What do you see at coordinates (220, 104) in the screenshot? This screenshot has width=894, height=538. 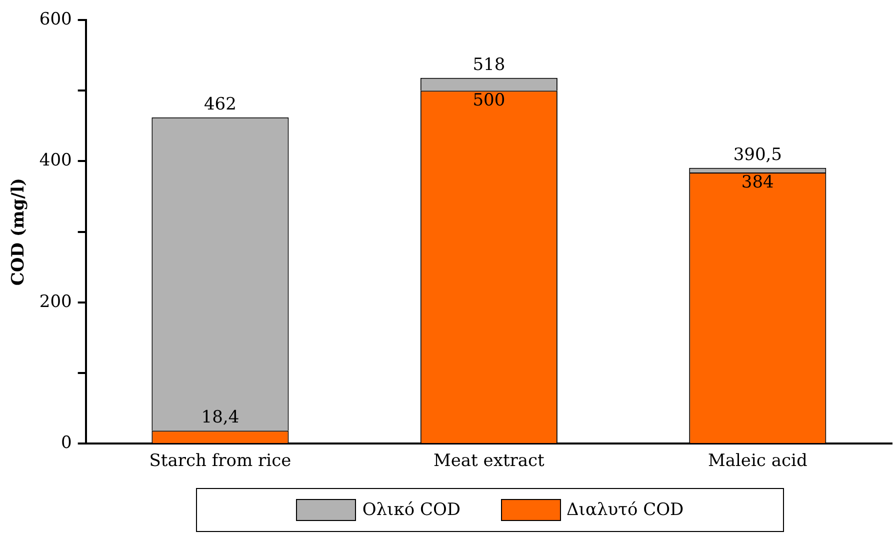 I see `total-label: 462` at bounding box center [220, 104].